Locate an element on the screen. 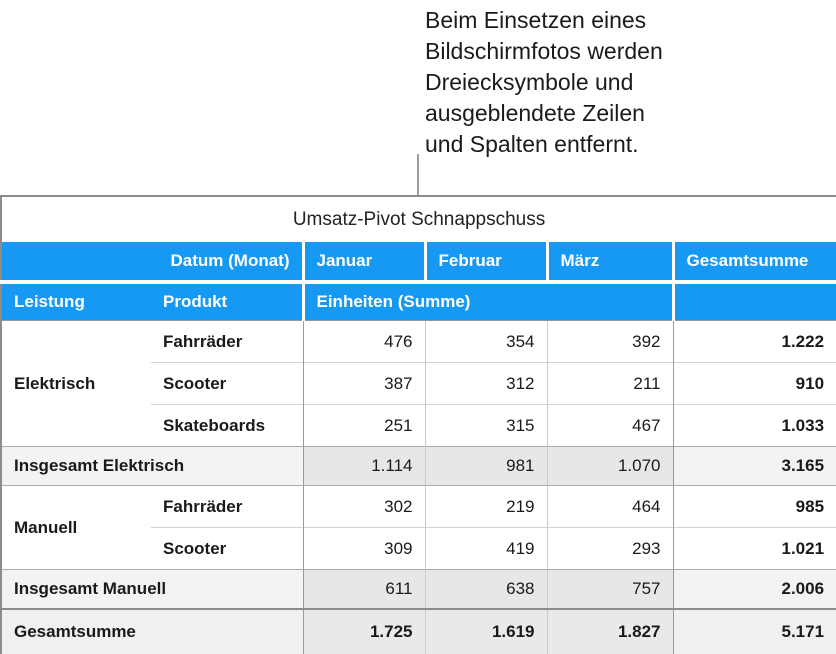  table-row: Skateboards 251 315 467 1.033 is located at coordinates (418, 425).